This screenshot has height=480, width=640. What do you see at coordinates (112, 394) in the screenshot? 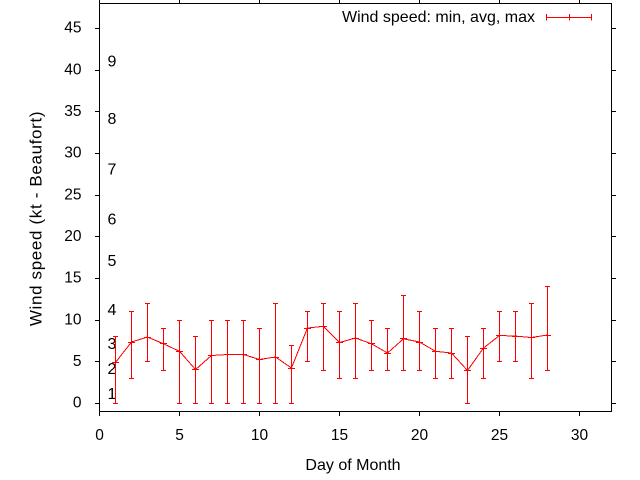
I see `svg-text: 1` at bounding box center [112, 394].